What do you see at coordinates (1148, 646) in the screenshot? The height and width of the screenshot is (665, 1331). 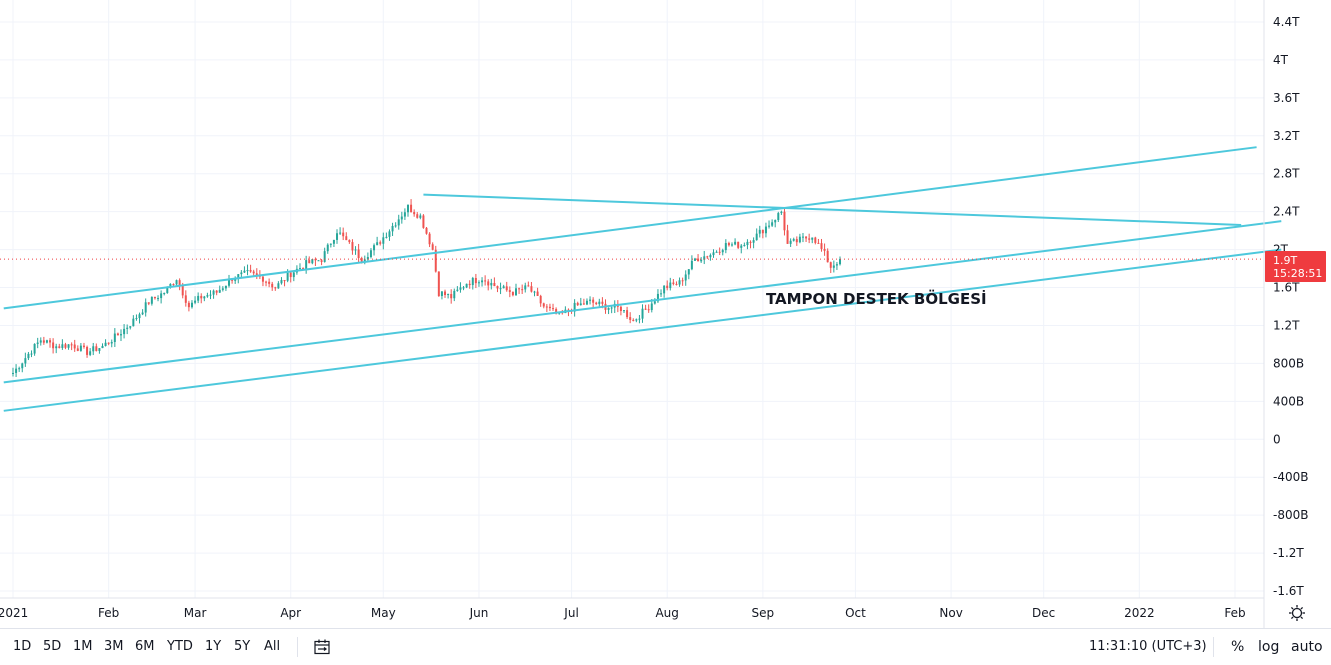 I see `timezone-clock: 11:31:10 (UTC+3)` at bounding box center [1148, 646].